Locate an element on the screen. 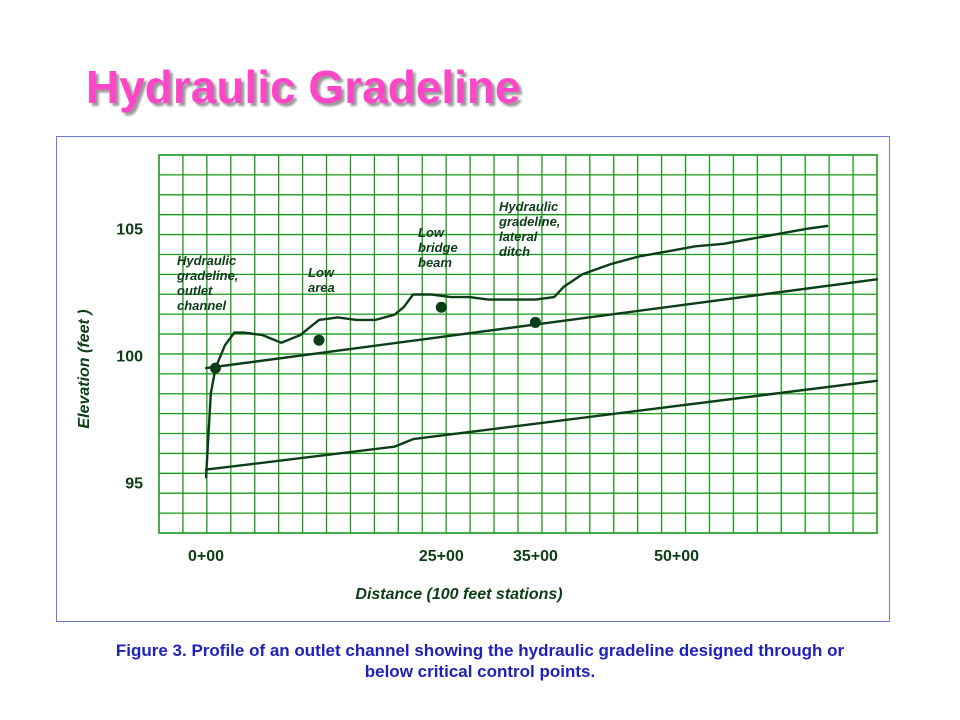  annotation-label: Low area is located at coordinates (321, 280).